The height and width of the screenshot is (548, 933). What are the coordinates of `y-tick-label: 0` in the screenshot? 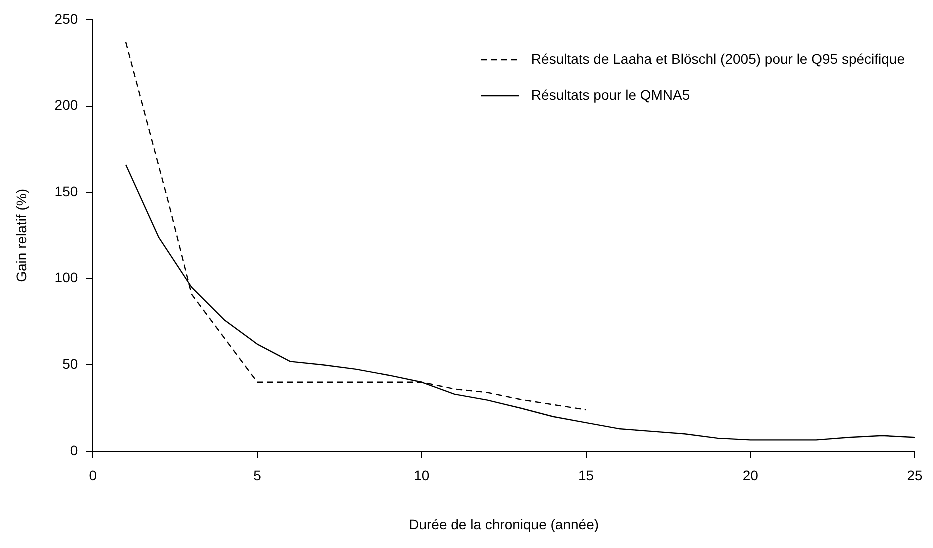 It's located at (74, 450).